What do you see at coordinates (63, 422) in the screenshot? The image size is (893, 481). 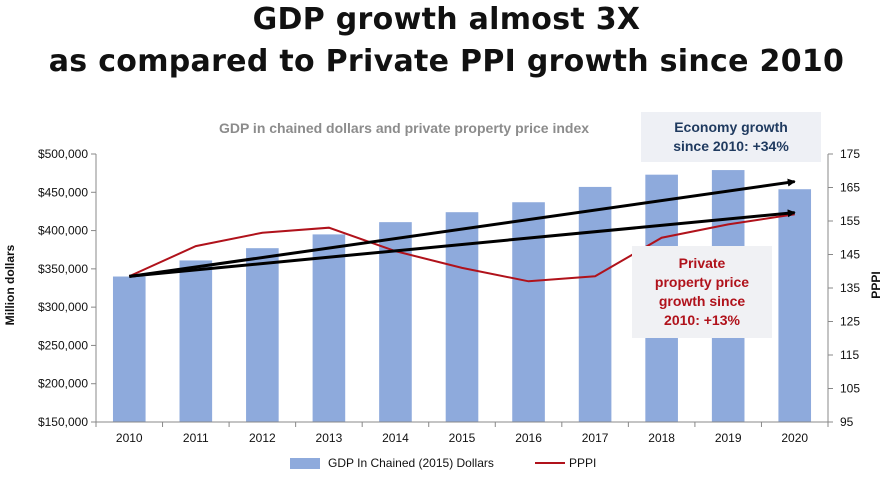 I see `y-tick-label: $150,000` at bounding box center [63, 422].